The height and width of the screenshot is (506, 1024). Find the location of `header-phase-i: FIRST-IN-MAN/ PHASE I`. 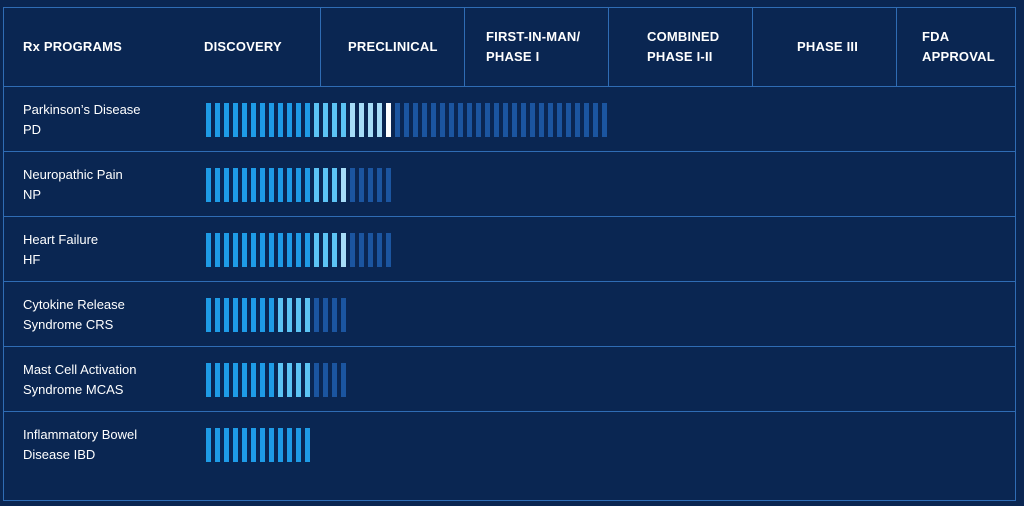

header-phase-i: FIRST-IN-MAN/ PHASE I is located at coordinates (536, 47).